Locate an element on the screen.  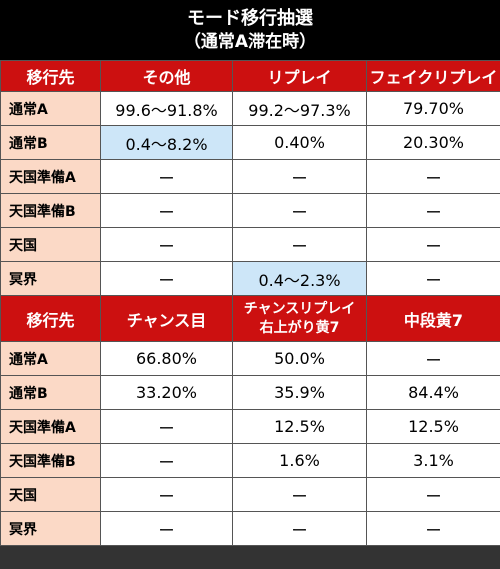
table-cell: 99.6〜91.8% is located at coordinates (166, 108).